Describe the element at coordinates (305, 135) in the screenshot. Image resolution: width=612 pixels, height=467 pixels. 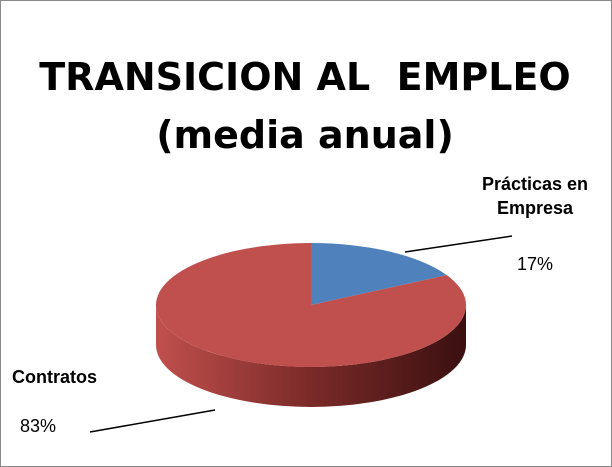
I see `chart-subtitle: (media anual)` at that location.